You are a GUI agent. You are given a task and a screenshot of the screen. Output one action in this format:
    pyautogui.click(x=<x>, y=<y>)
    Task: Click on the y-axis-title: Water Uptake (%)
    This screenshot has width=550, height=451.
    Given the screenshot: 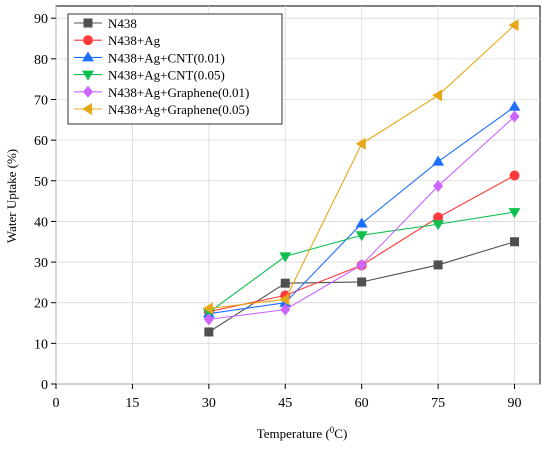 What is the action you would take?
    pyautogui.click(x=11, y=196)
    